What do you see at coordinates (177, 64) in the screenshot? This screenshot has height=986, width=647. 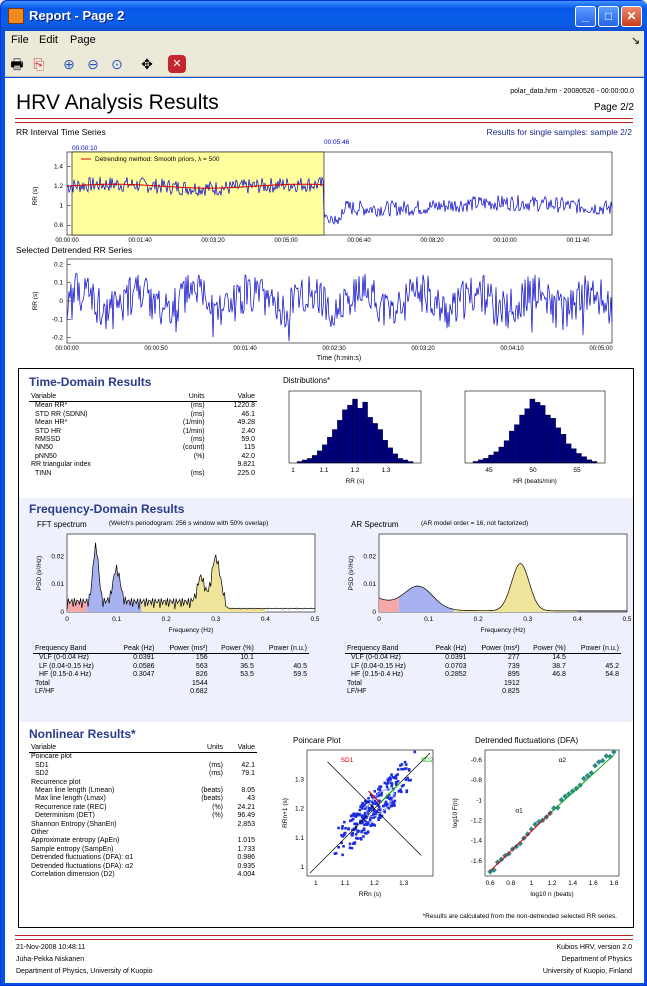 I see `stop-icon: ✕` at bounding box center [177, 64].